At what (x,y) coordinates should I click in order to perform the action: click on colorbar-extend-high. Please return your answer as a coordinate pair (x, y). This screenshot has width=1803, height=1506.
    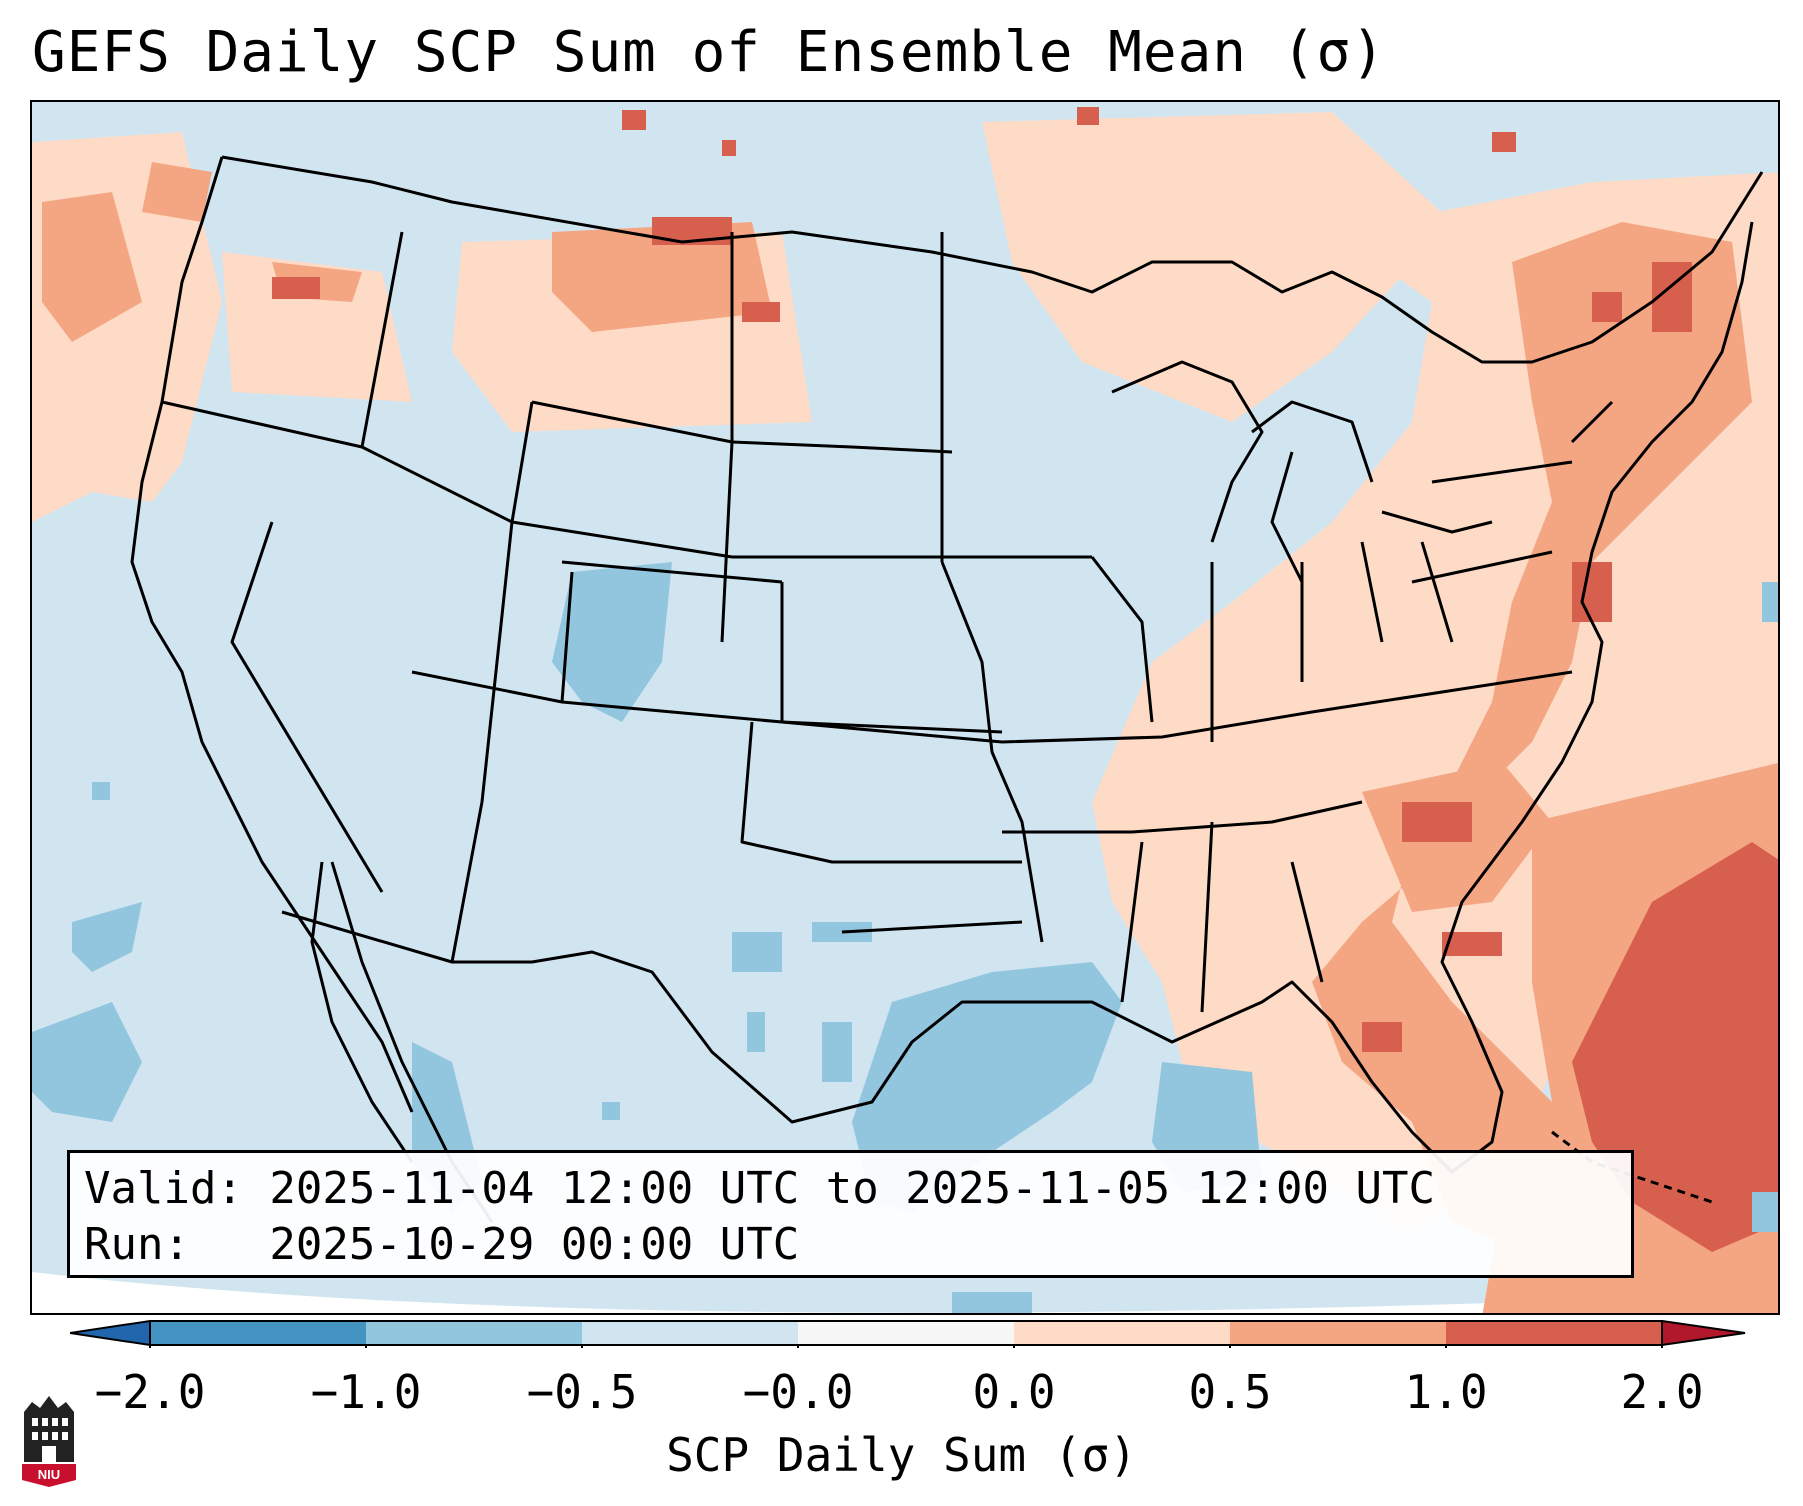
    Looking at the image, I should click on (1703, 1333).